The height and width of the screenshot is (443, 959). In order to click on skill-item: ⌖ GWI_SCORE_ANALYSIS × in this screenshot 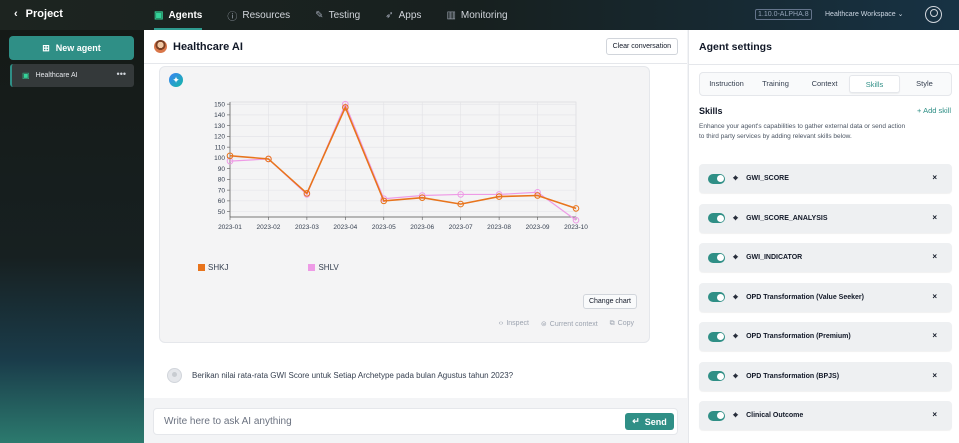, I will do `click(825, 218)`.